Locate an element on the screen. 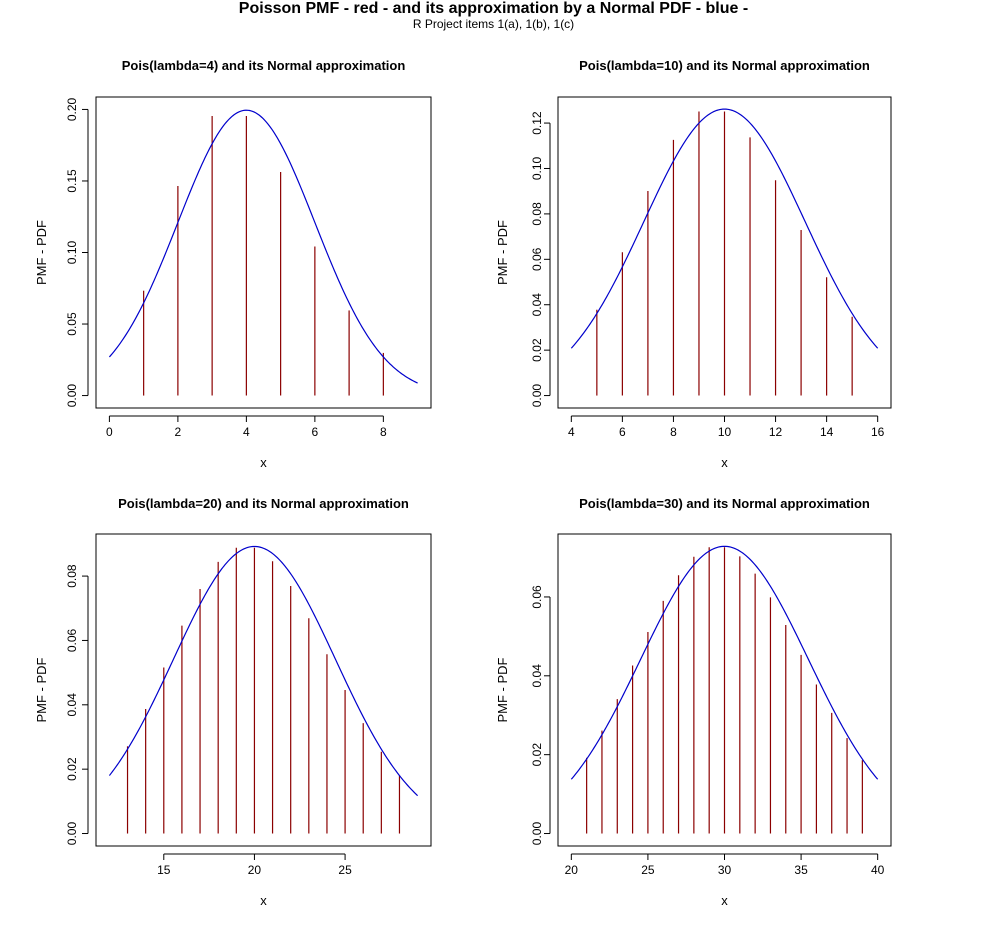  y-axis: 0.00 0.02 0.04 0.06 0.08 is located at coordinates (77, 705).